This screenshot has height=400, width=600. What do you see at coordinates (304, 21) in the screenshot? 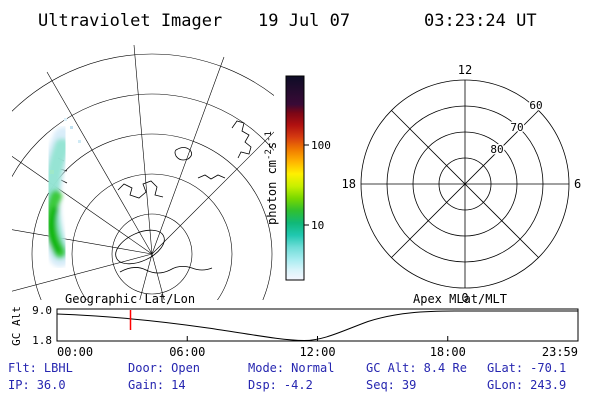
I see `date-display: 19 Jul 07` at bounding box center [304, 21].